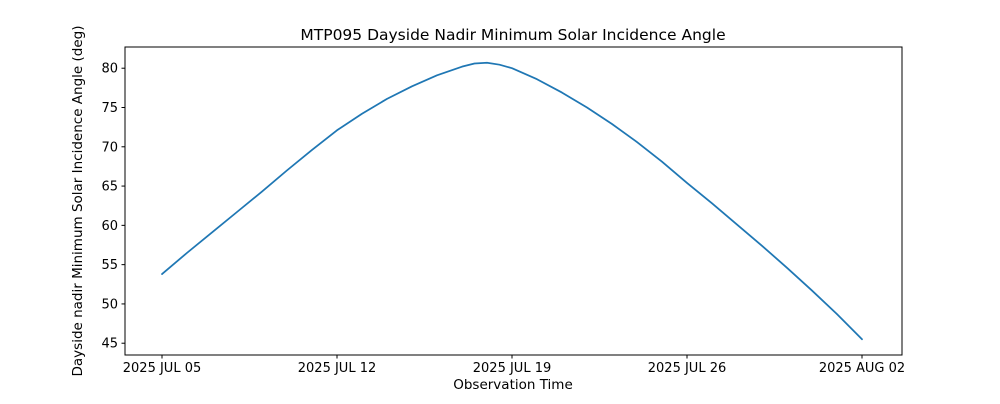  What do you see at coordinates (862, 368) in the screenshot?
I see `x-tick-label: 2025 AUG 02` at bounding box center [862, 368].